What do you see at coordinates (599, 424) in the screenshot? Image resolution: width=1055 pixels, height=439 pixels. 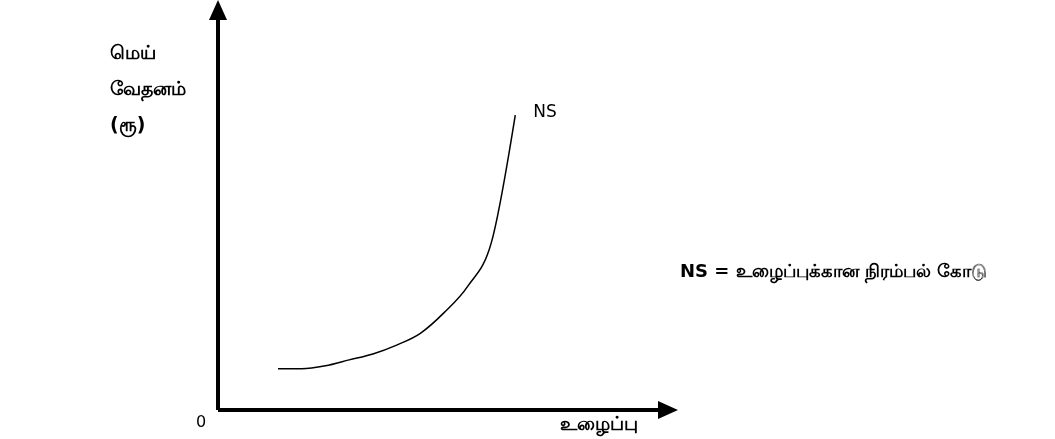 I see `x-axis-title: உழைப்பு` at bounding box center [599, 424].